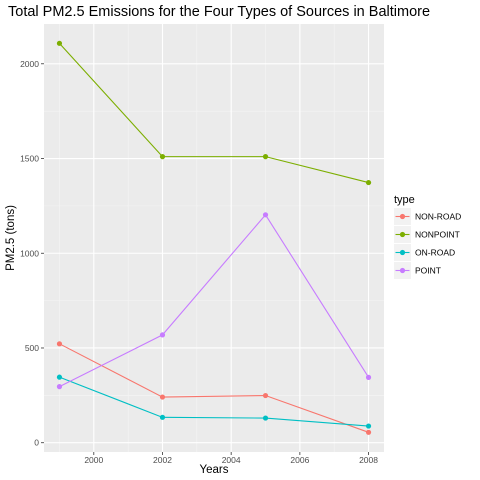 This screenshot has width=480, height=480. What do you see at coordinates (214, 470) in the screenshot?
I see `x-axis-title: Years` at bounding box center [214, 470].